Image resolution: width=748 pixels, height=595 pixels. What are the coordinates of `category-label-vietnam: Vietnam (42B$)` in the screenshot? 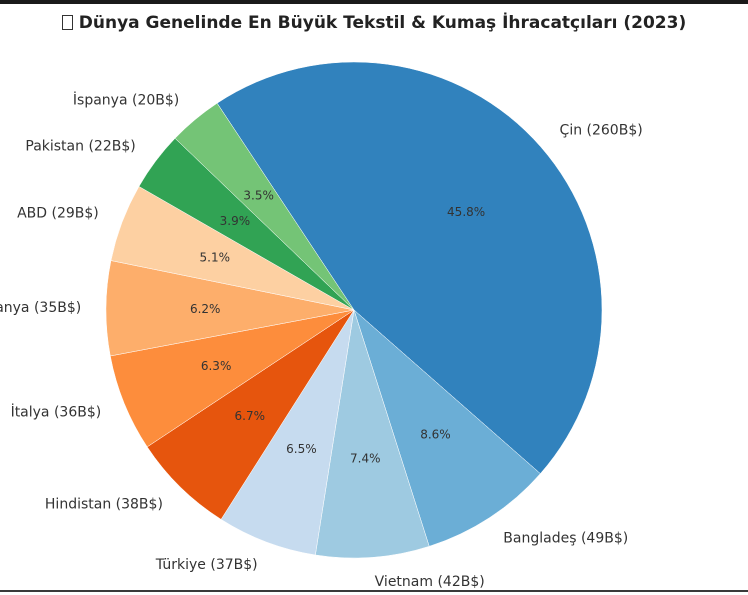 It's located at (430, 582).